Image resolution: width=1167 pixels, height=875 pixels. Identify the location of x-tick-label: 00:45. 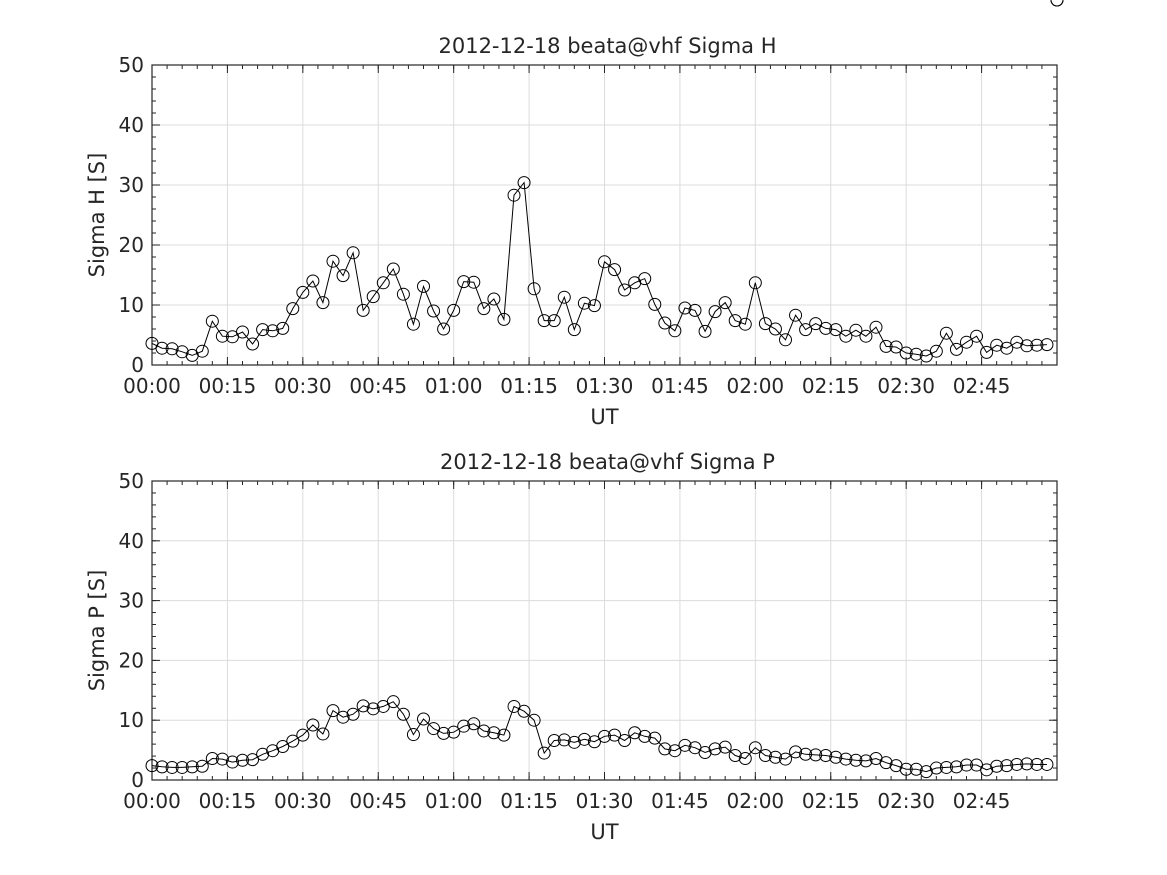
(378, 386).